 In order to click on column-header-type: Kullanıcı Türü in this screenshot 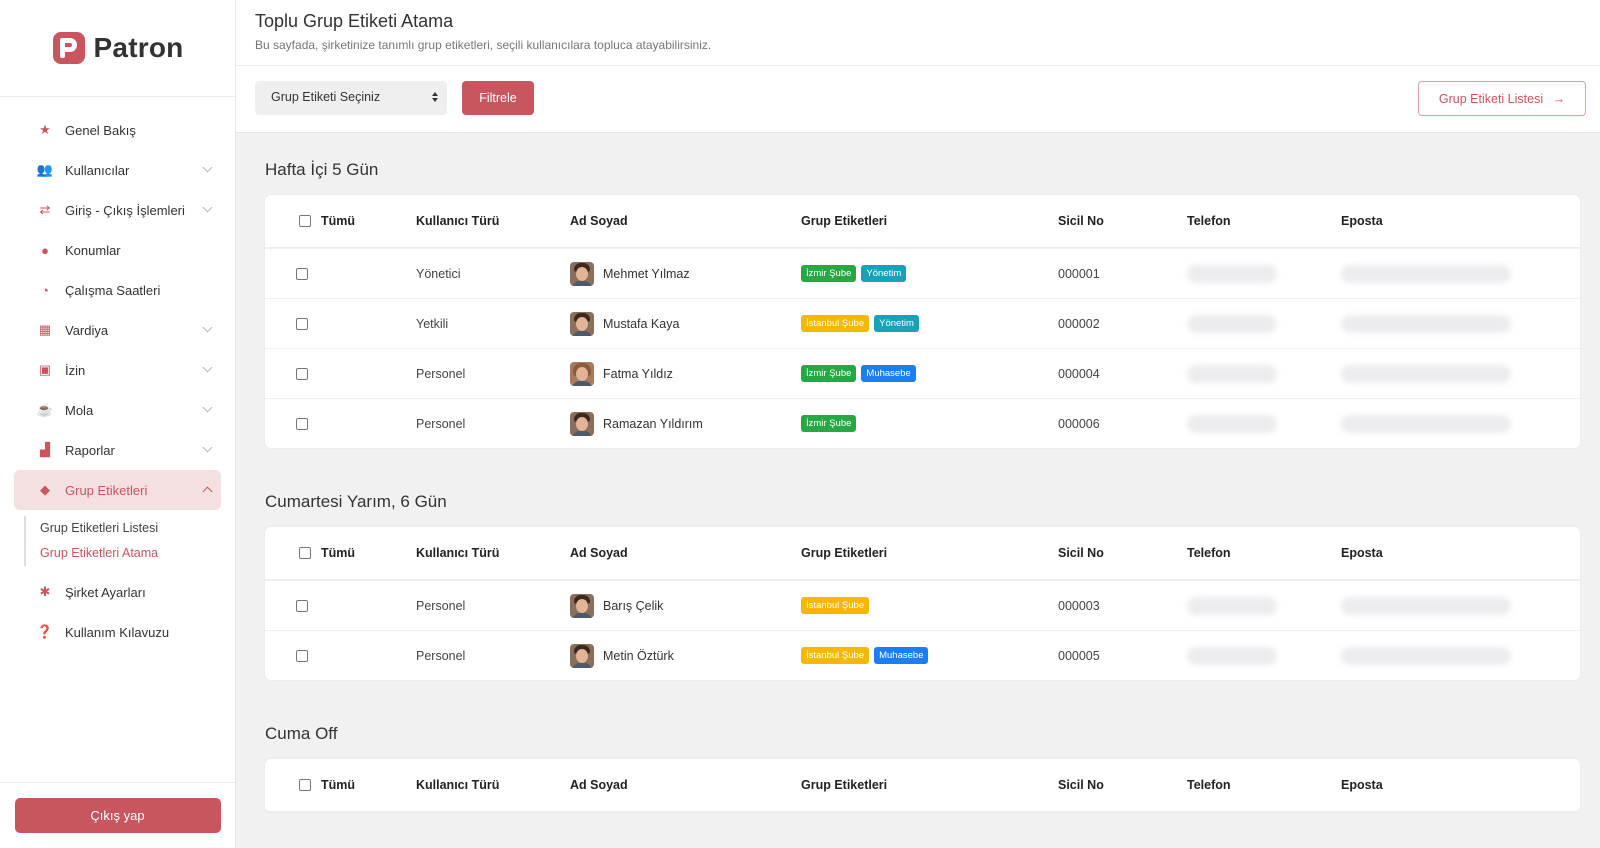, I will do `click(458, 785)`.